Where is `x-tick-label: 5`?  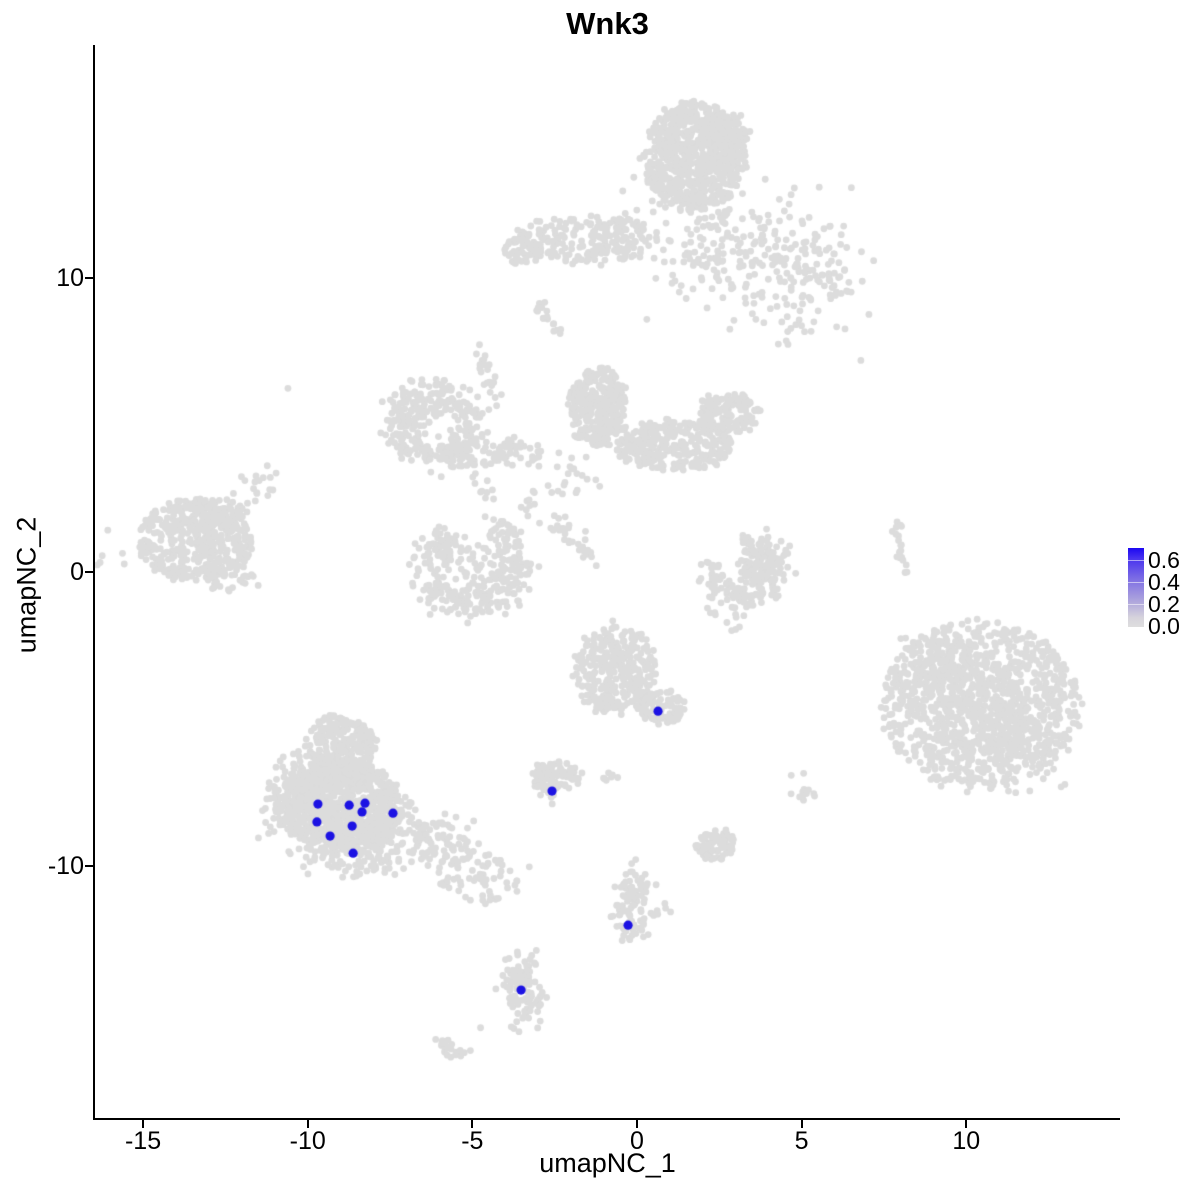 x-tick-label: 5 is located at coordinates (801, 1141).